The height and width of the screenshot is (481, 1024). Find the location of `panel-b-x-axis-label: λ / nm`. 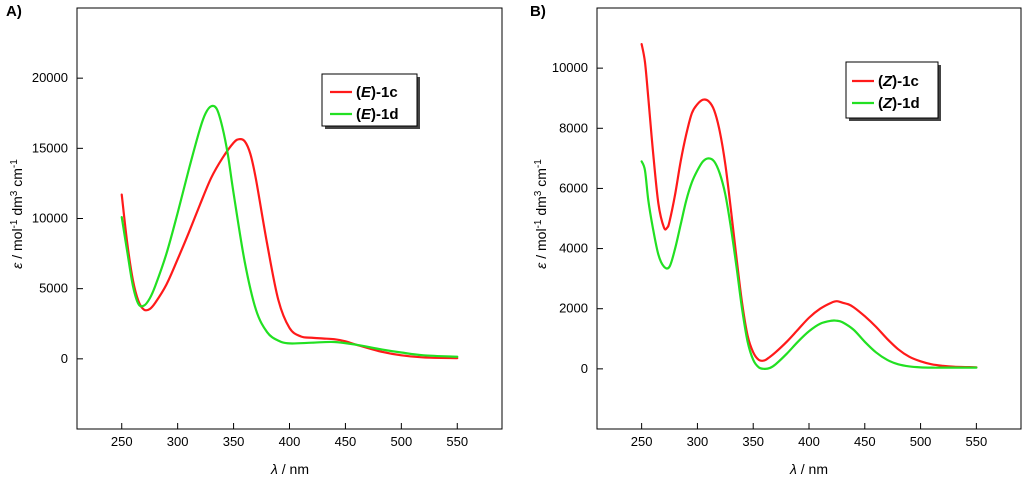

panel-b-x-axis-label: λ / nm is located at coordinates (808, 469).